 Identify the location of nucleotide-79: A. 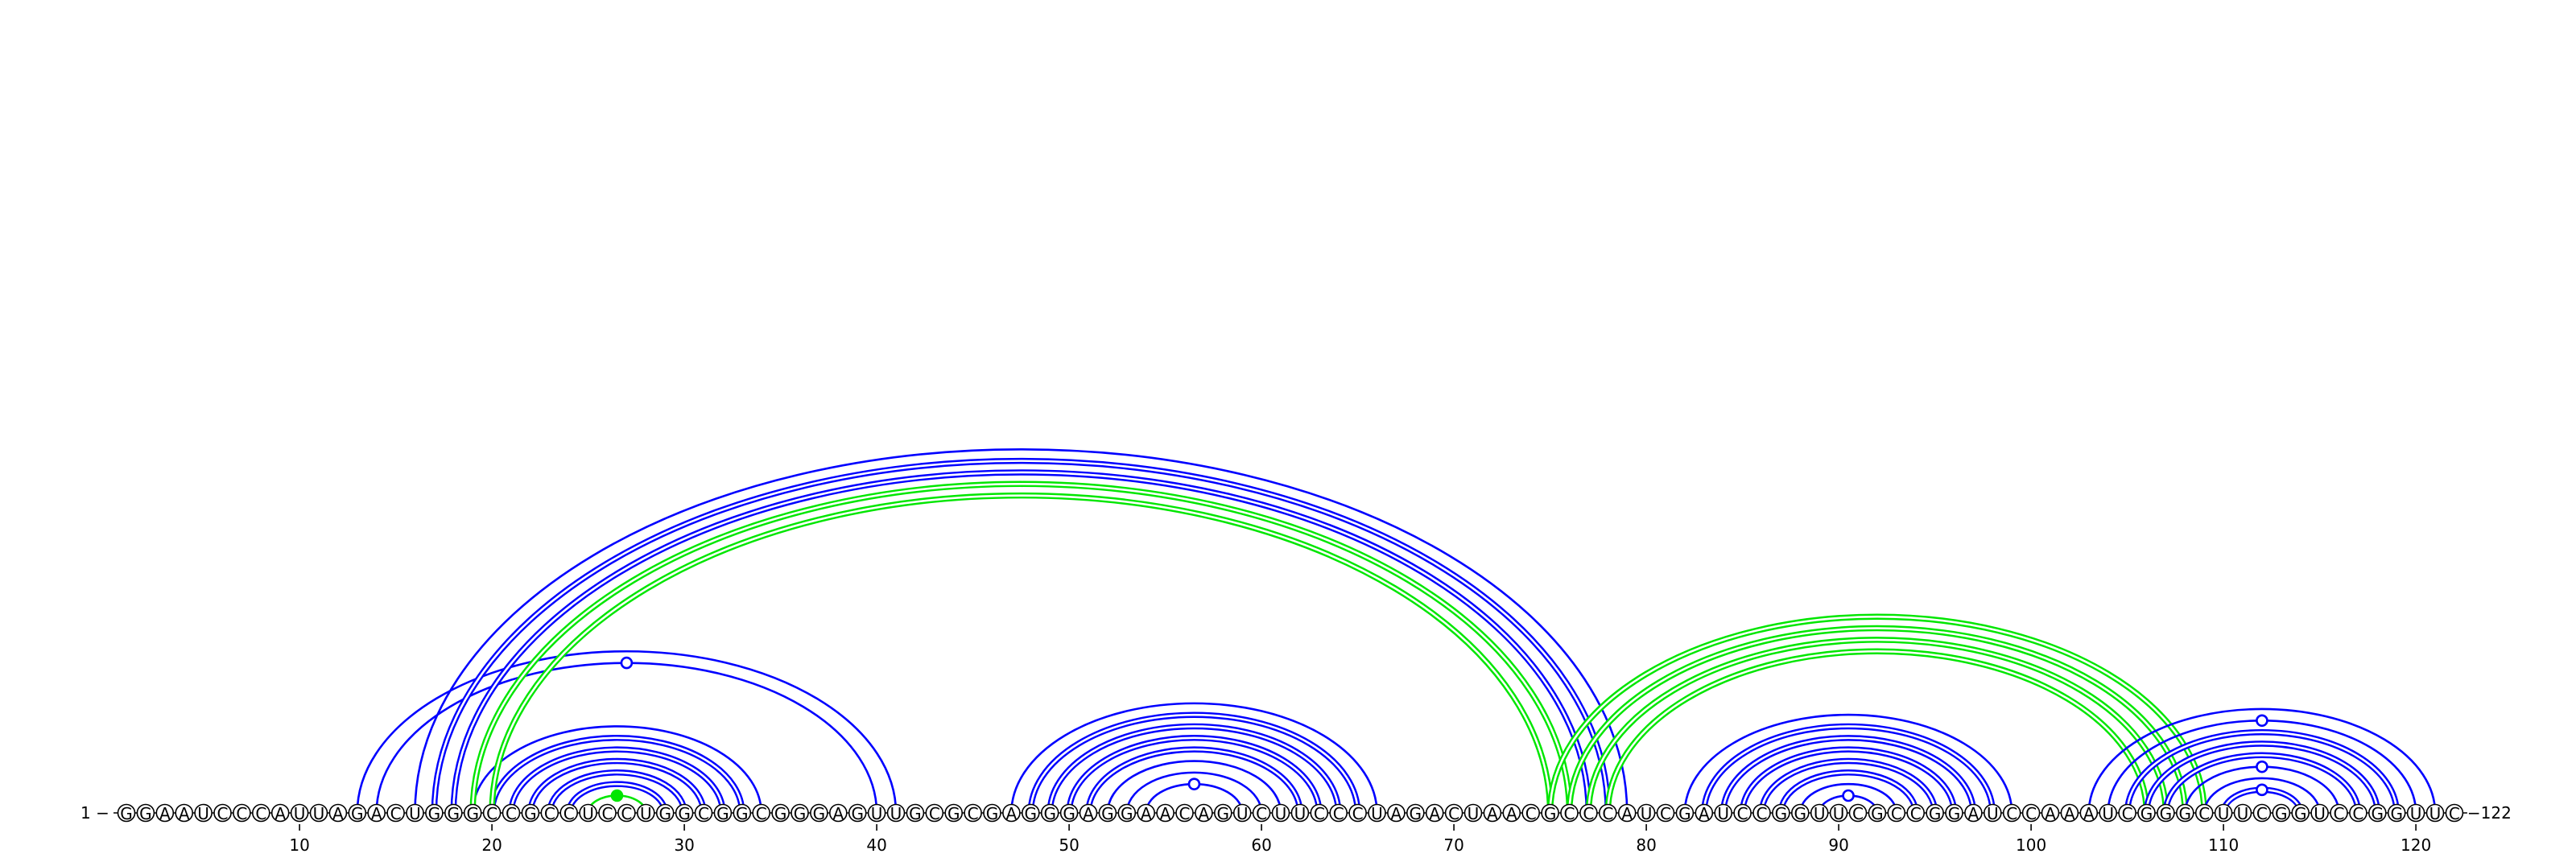
(1627, 813).